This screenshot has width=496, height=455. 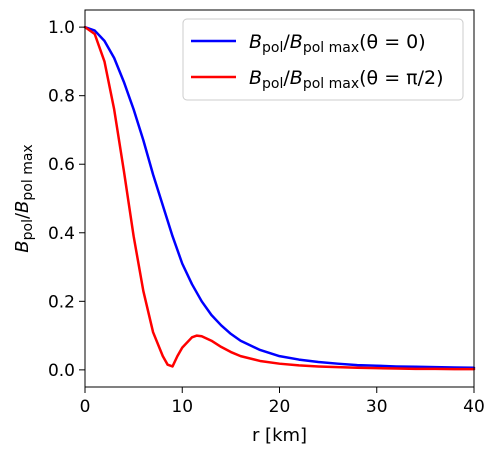 What do you see at coordinates (474, 407) in the screenshot?
I see `x-tick-label: 40` at bounding box center [474, 407].